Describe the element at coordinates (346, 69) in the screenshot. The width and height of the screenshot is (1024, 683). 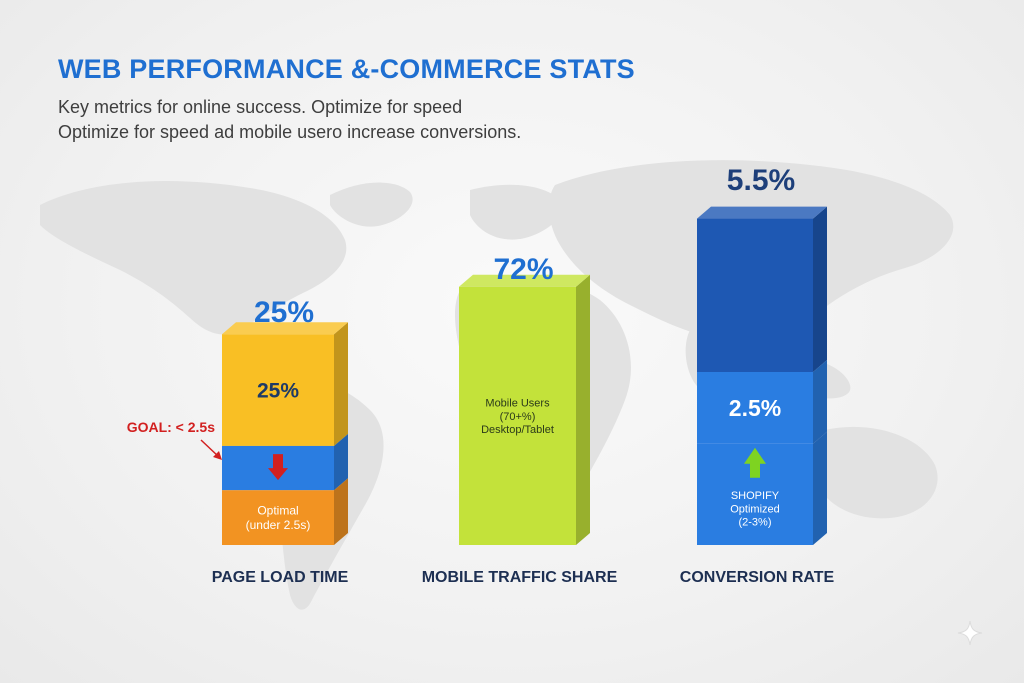
I see `page-title: WEB PERFORMANCE &-COMMERCE STATS` at that location.